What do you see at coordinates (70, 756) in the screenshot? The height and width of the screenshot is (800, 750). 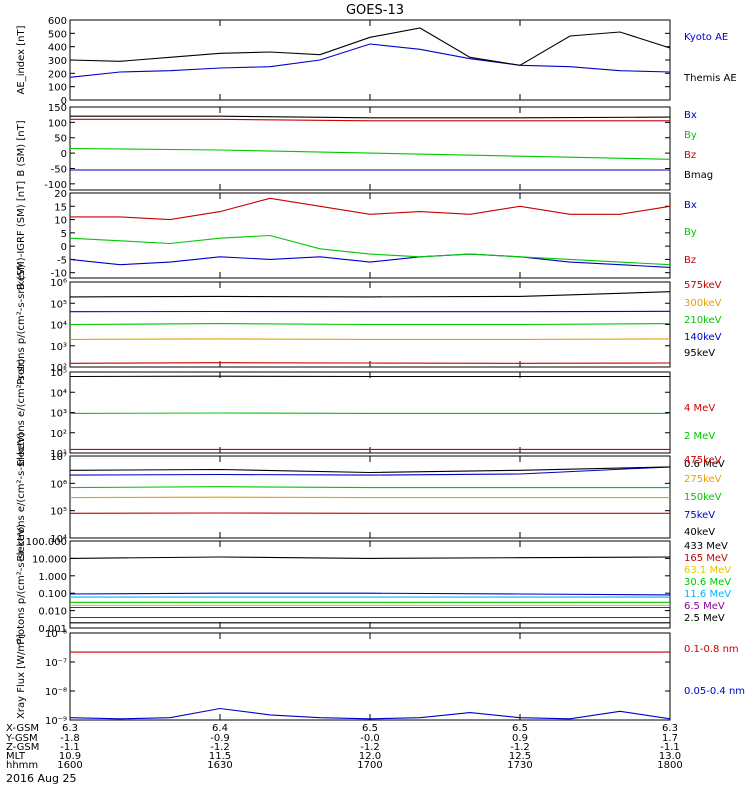 I see `axis-row-value: 10.9` at bounding box center [70, 756].